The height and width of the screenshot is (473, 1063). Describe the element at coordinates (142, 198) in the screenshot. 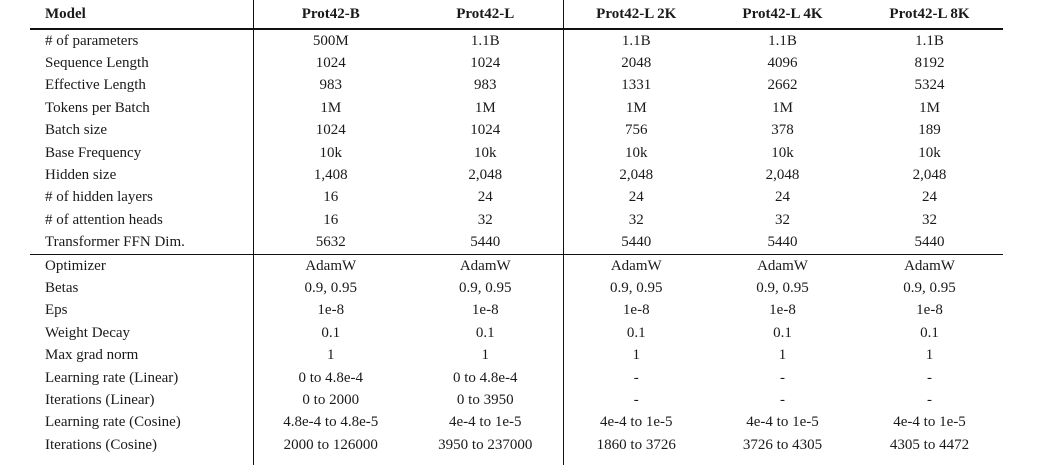

I see `row-label: # of hidden layers` at that location.